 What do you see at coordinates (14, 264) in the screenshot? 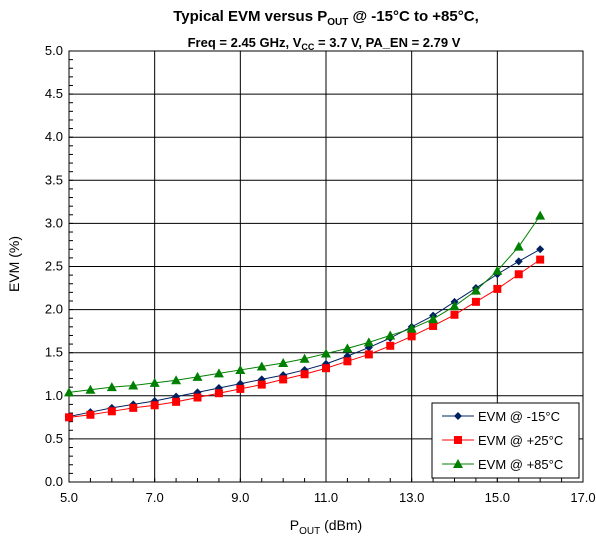
I see `y-axis-label: EVM (%)` at bounding box center [14, 264].